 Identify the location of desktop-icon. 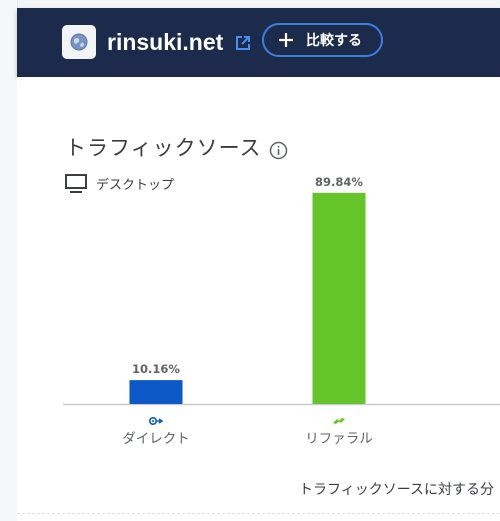
(76, 183).